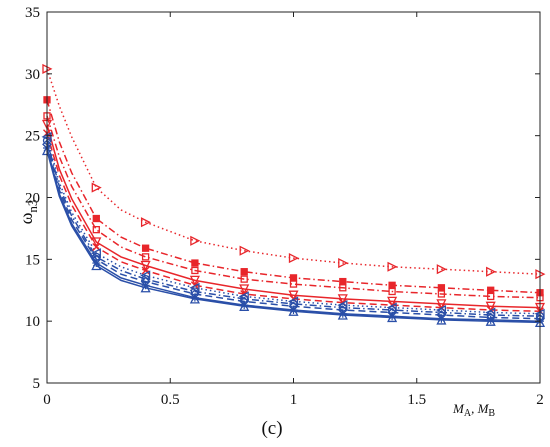 This screenshot has width=550, height=447. What do you see at coordinates (32, 75) in the screenshot?
I see `y-tick-label: 30` at bounding box center [32, 75].